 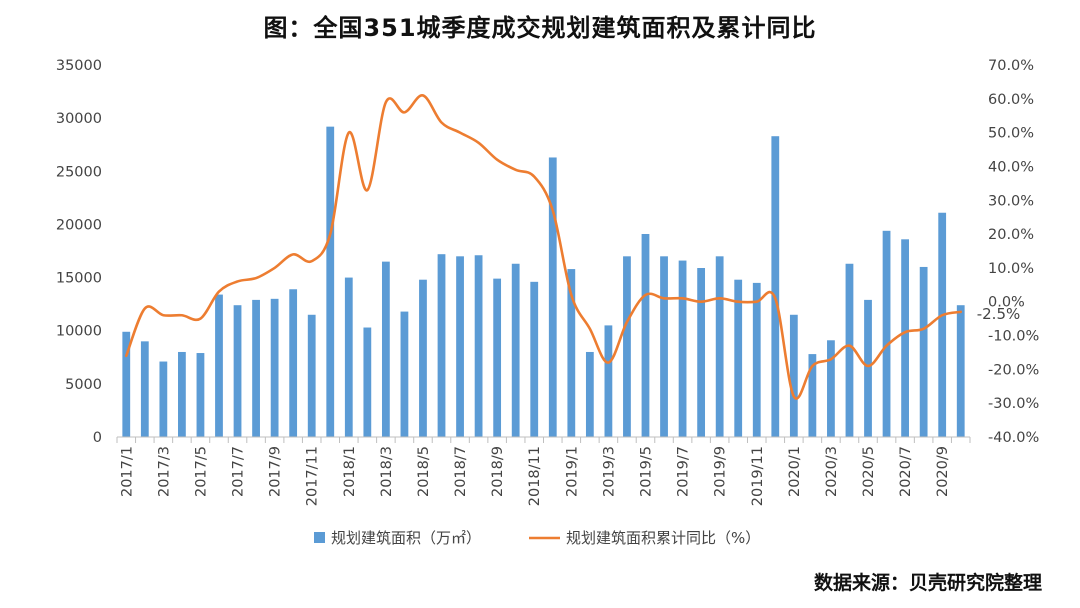 What do you see at coordinates (387, 471) in the screenshot?
I see `x-tick-label: 2018/3` at bounding box center [387, 471].